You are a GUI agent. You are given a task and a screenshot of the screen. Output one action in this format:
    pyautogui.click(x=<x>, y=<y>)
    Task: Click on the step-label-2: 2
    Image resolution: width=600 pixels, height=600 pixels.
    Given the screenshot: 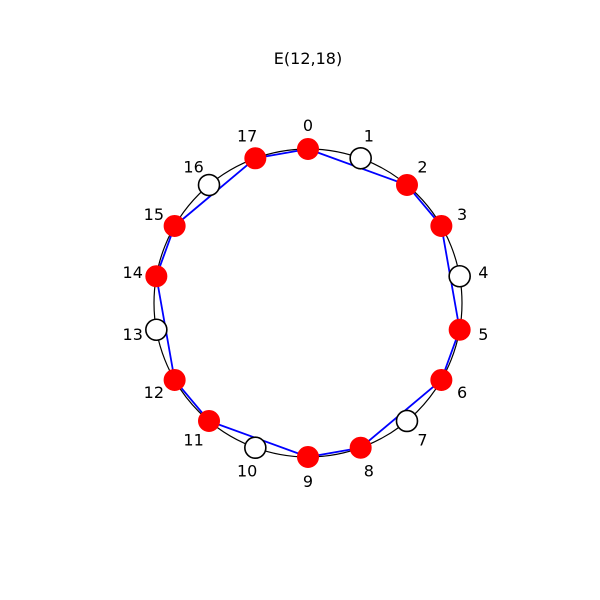 What is the action you would take?
    pyautogui.click(x=422, y=167)
    